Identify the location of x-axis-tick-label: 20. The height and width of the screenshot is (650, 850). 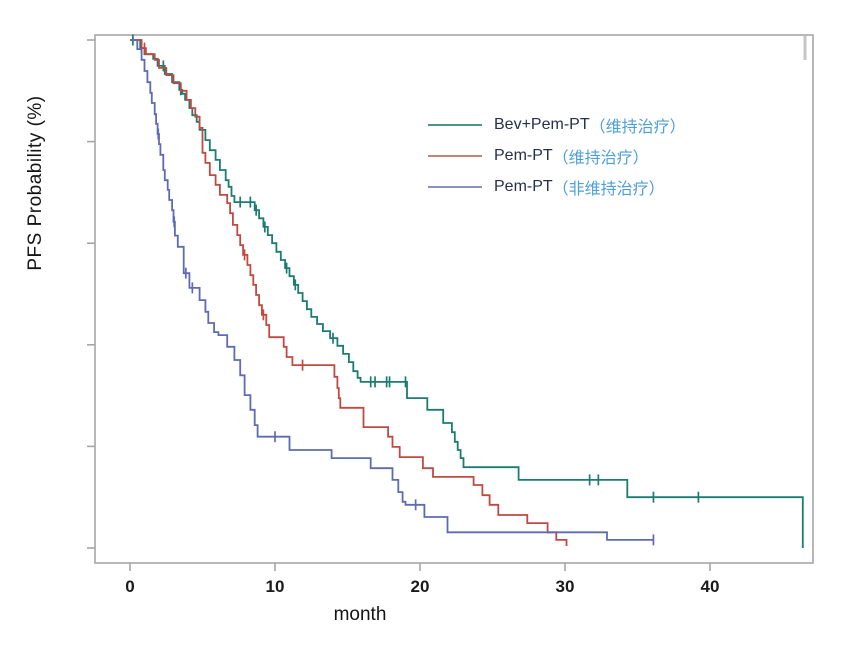
(420, 586).